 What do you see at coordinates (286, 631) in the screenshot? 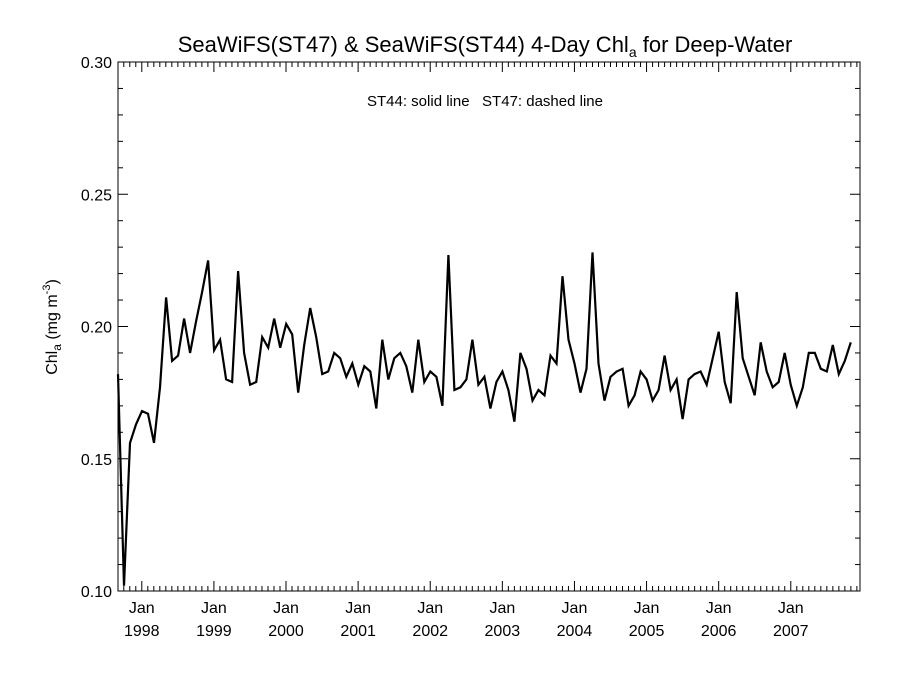
I see `x-tick-year-label: 2000` at bounding box center [286, 631].